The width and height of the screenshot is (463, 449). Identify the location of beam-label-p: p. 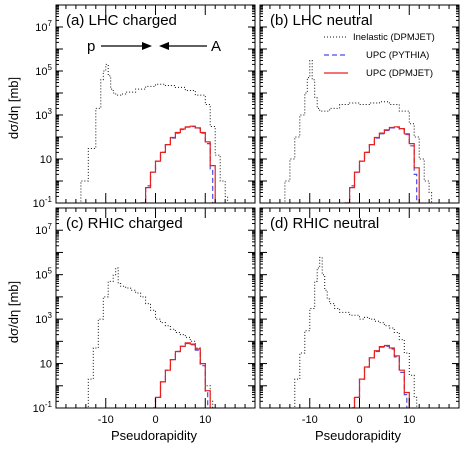
(91, 46).